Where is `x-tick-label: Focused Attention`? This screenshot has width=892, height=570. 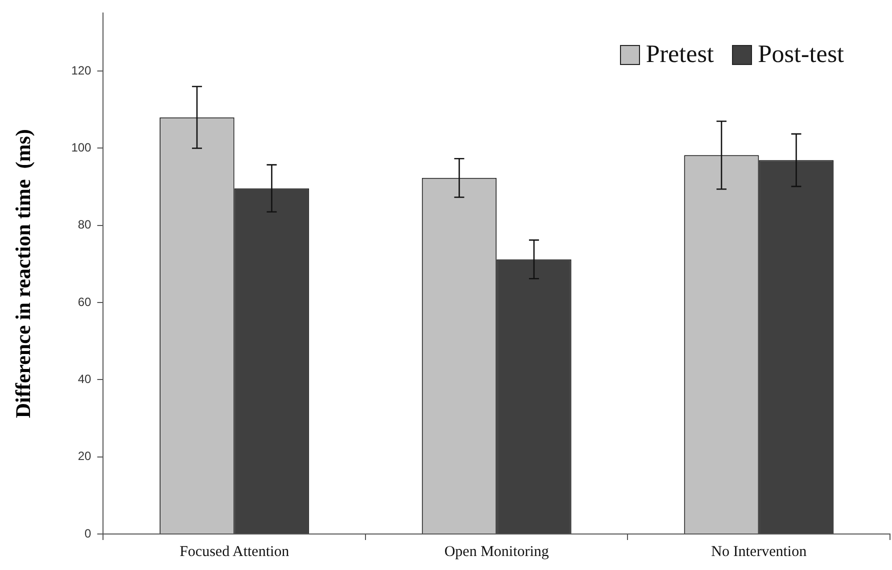
x-tick-label: Focused Attention is located at coordinates (235, 552).